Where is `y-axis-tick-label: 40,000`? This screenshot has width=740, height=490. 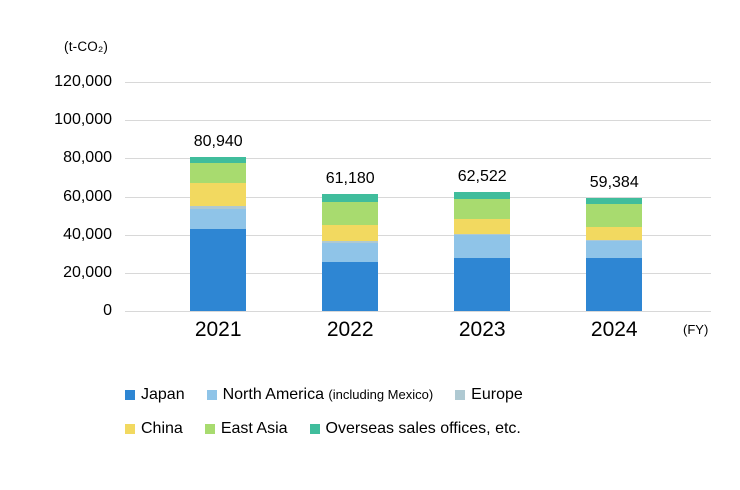 y-axis-tick-label: 40,000 is located at coordinates (87, 234).